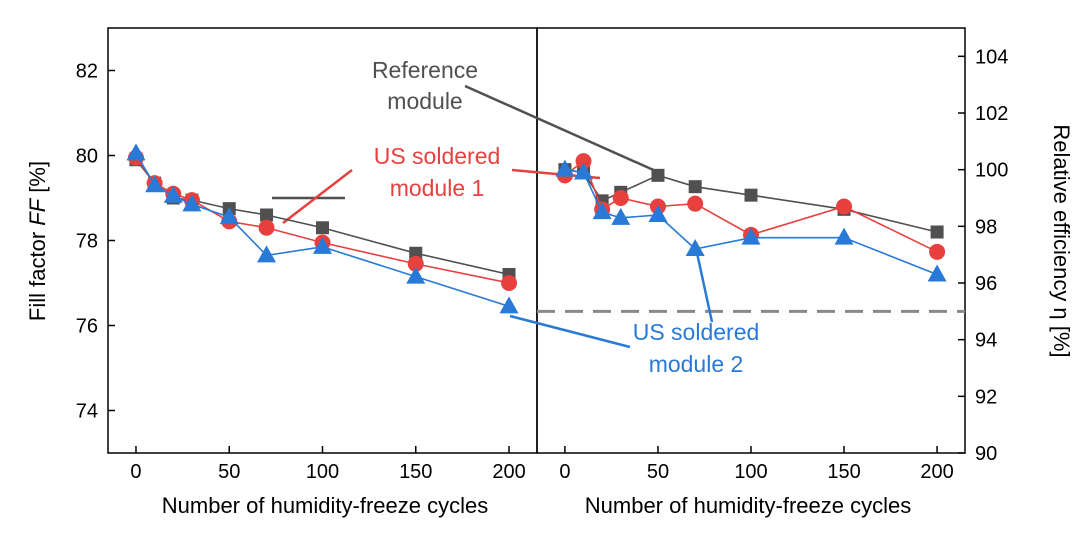 The height and width of the screenshot is (536, 1080). I want to click on y-tick-label: 90, so click(986, 454).